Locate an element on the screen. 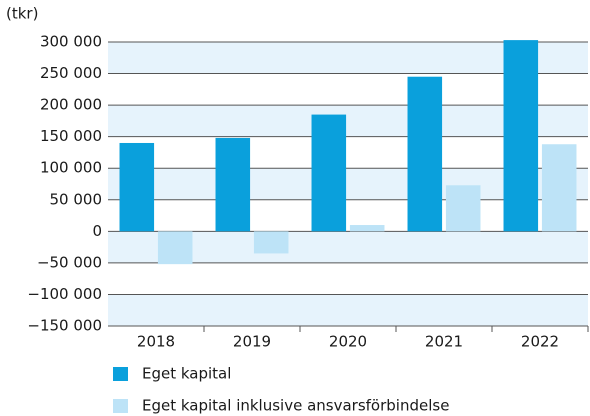 The width and height of the screenshot is (590, 416). y-tick-label: 100 000 is located at coordinates (71, 168).